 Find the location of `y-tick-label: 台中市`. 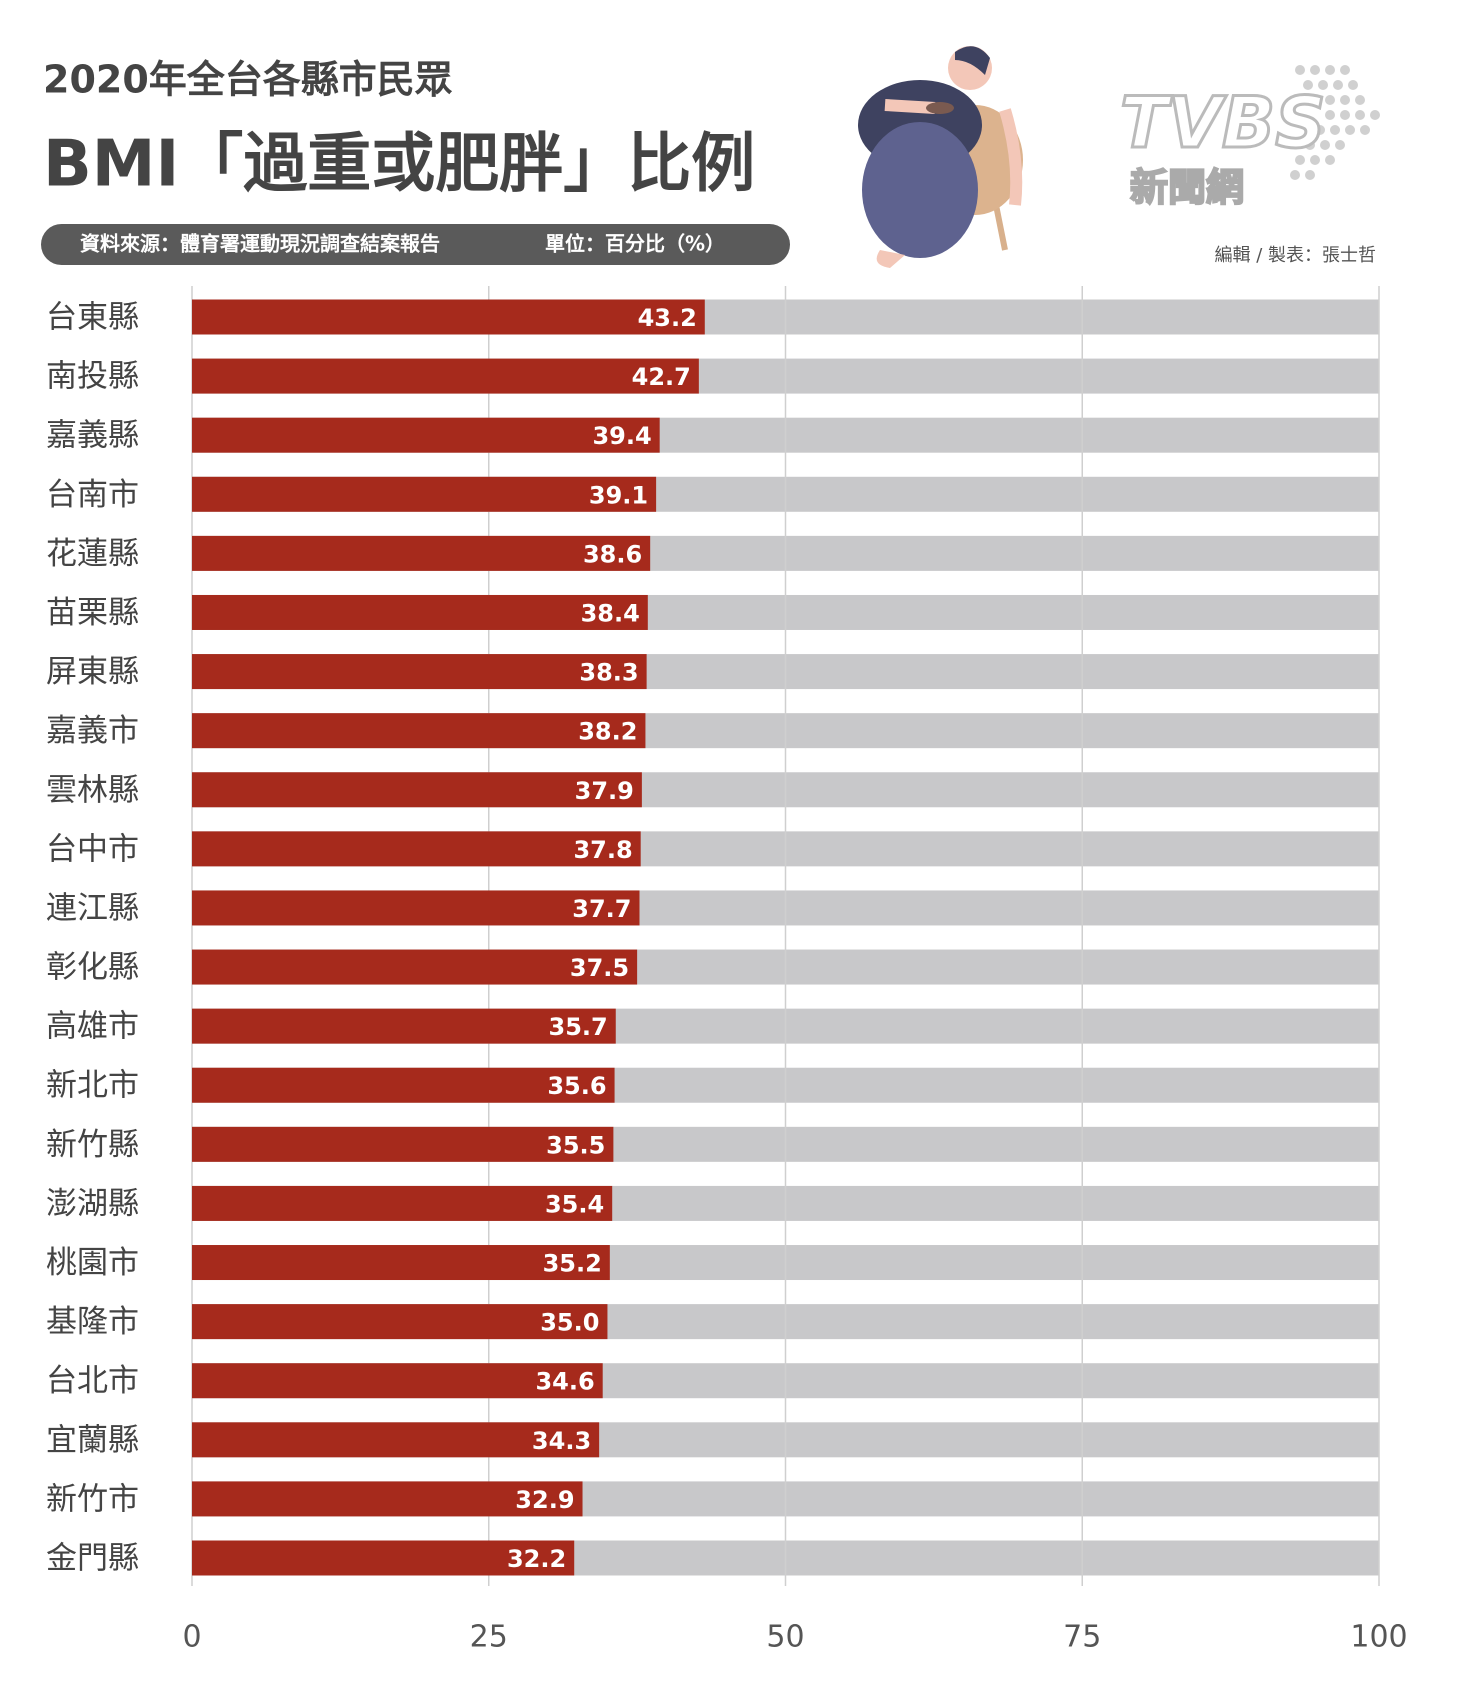

y-tick-label: 台中市 is located at coordinates (92, 849).